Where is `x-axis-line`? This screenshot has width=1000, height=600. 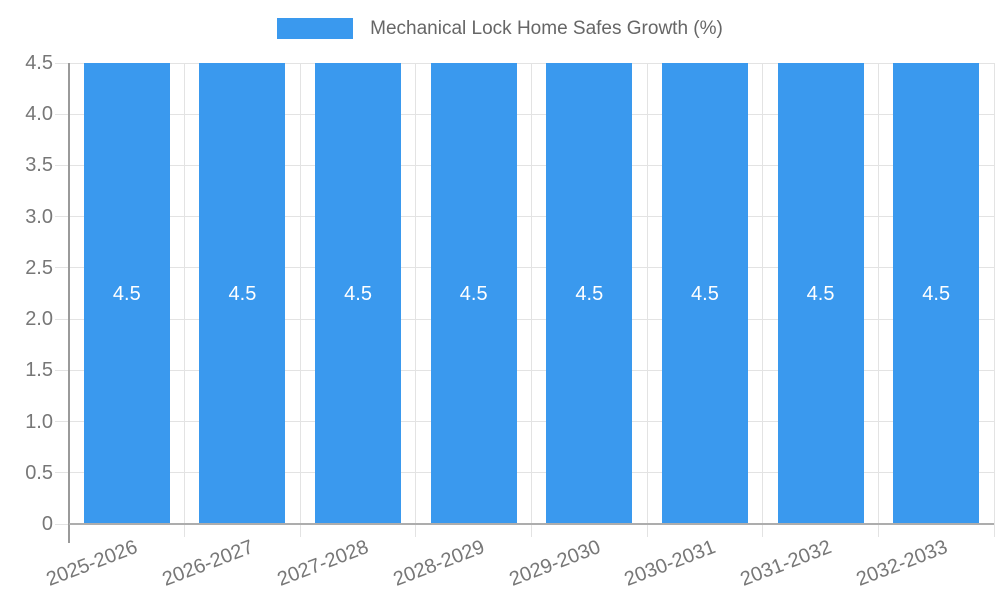 x-axis-line is located at coordinates (531, 524).